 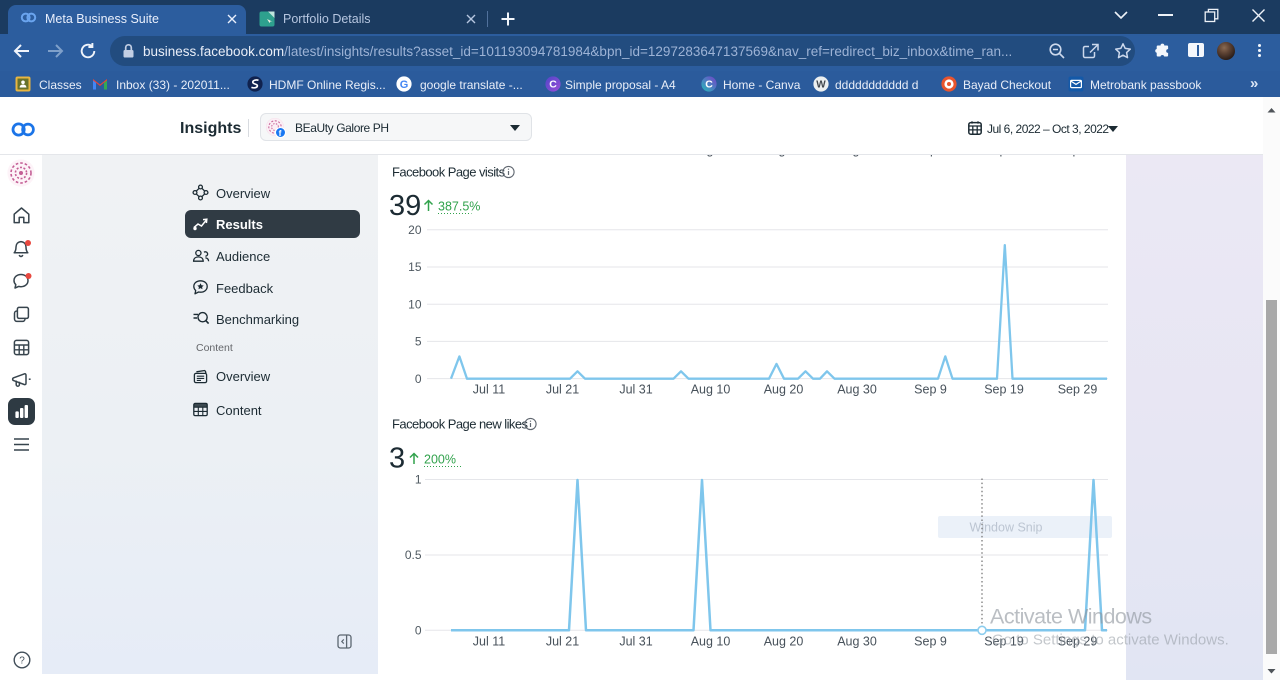 I want to click on svg-text: 20, so click(x=415, y=230).